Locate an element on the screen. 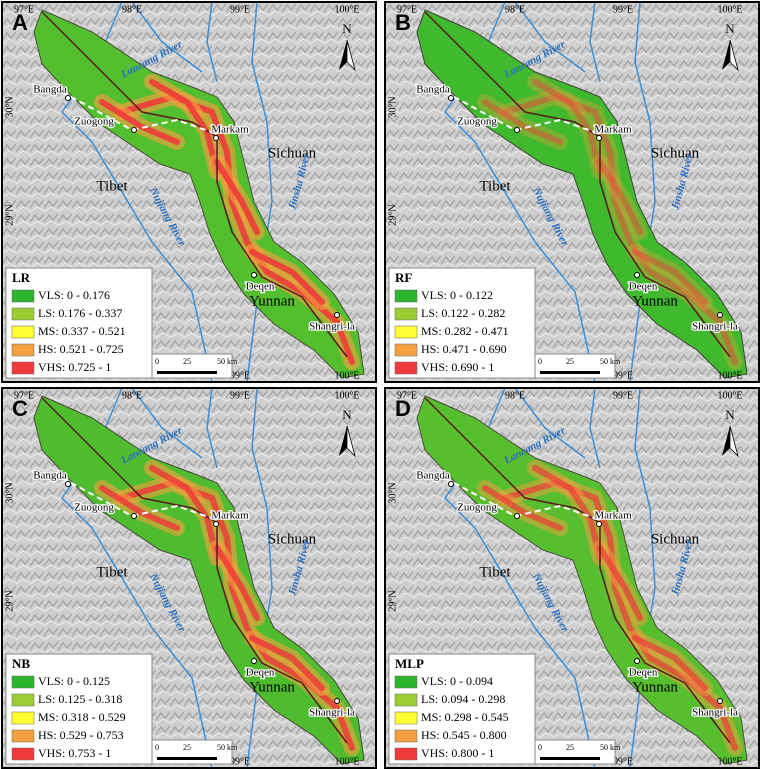 The image size is (761, 769). legend-label: LS: 0.176 - 0.337 is located at coordinates (80, 313).